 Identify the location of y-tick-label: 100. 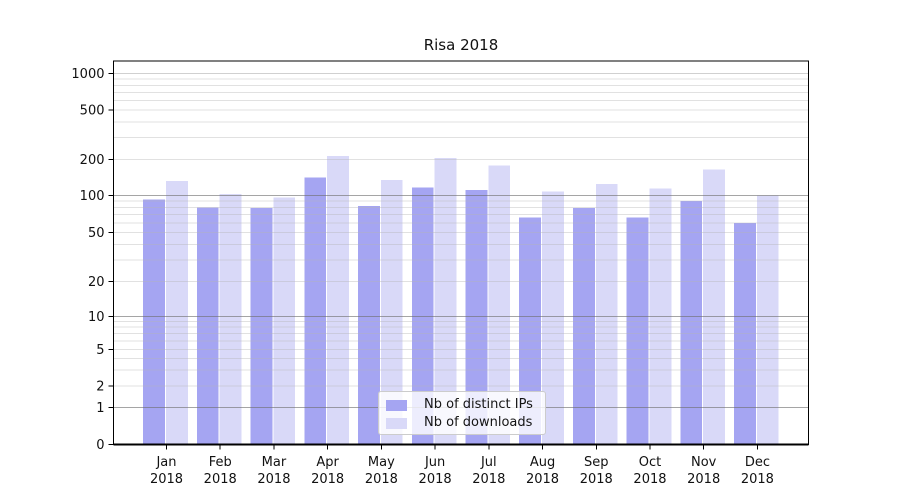
(92, 196).